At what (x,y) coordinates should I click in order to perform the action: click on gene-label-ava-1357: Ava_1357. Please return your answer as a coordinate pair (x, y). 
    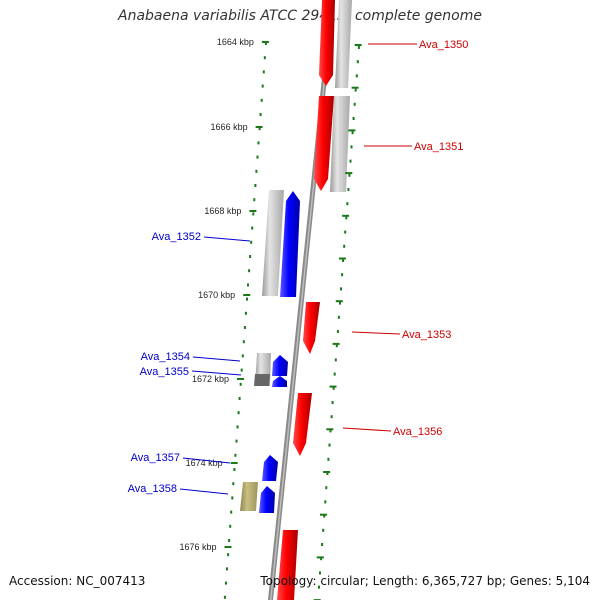
    Looking at the image, I should click on (181, 458).